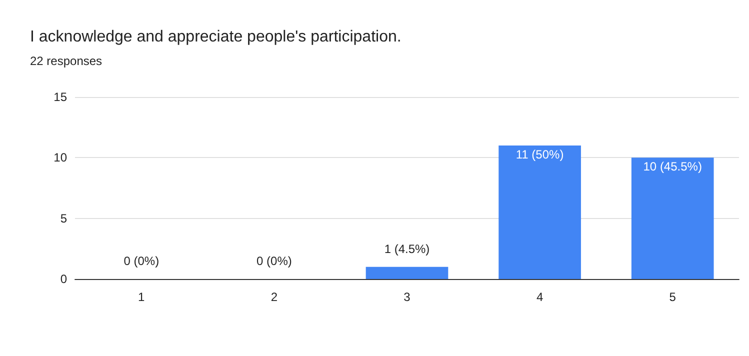 Image resolution: width=749 pixels, height=356 pixels. Describe the element at coordinates (540, 155) in the screenshot. I see `data-label: 11 (50%)` at that location.